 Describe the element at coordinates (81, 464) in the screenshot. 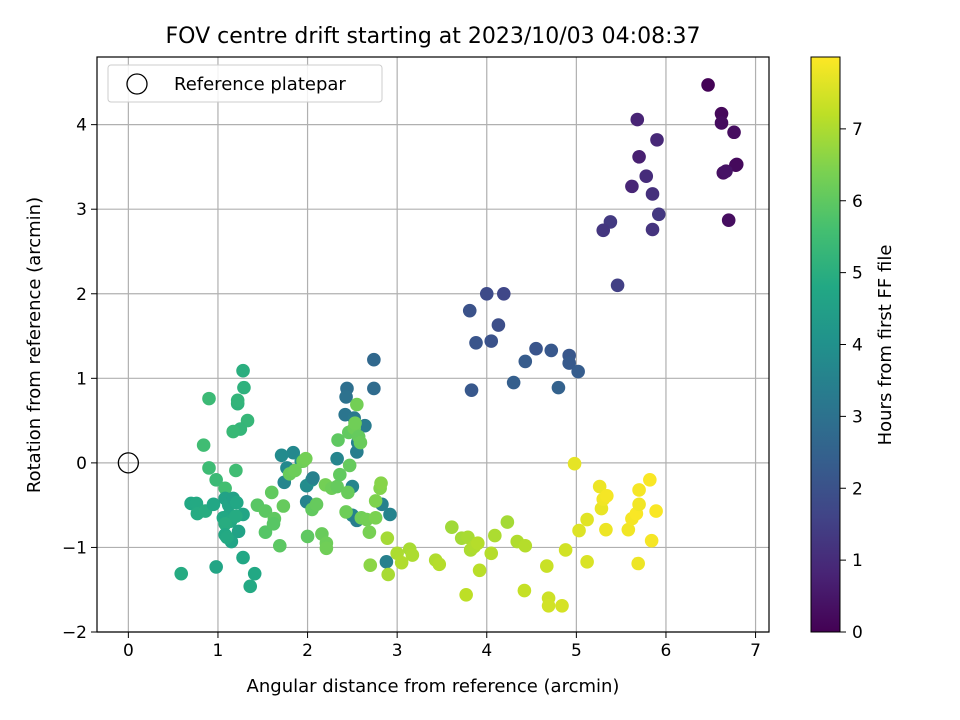

I see `y-tick-label: 0` at that location.